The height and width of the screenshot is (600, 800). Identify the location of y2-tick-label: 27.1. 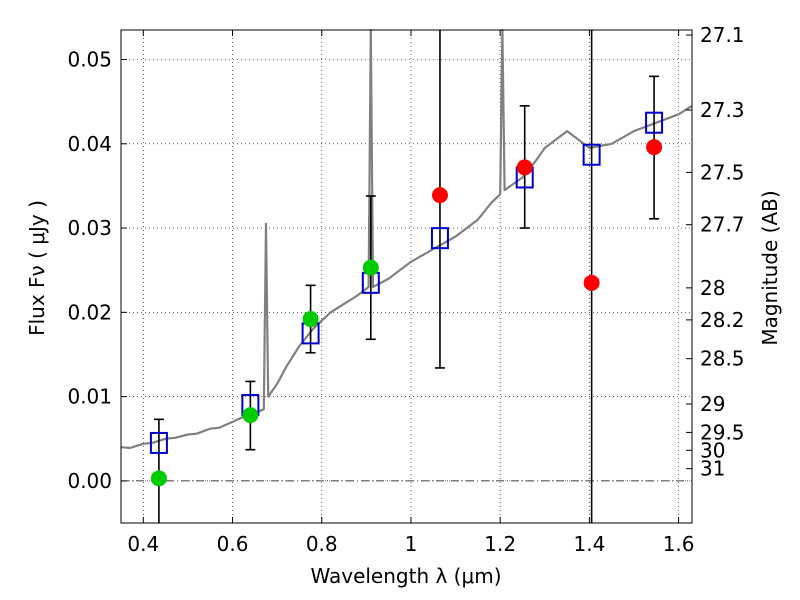
(722, 35).